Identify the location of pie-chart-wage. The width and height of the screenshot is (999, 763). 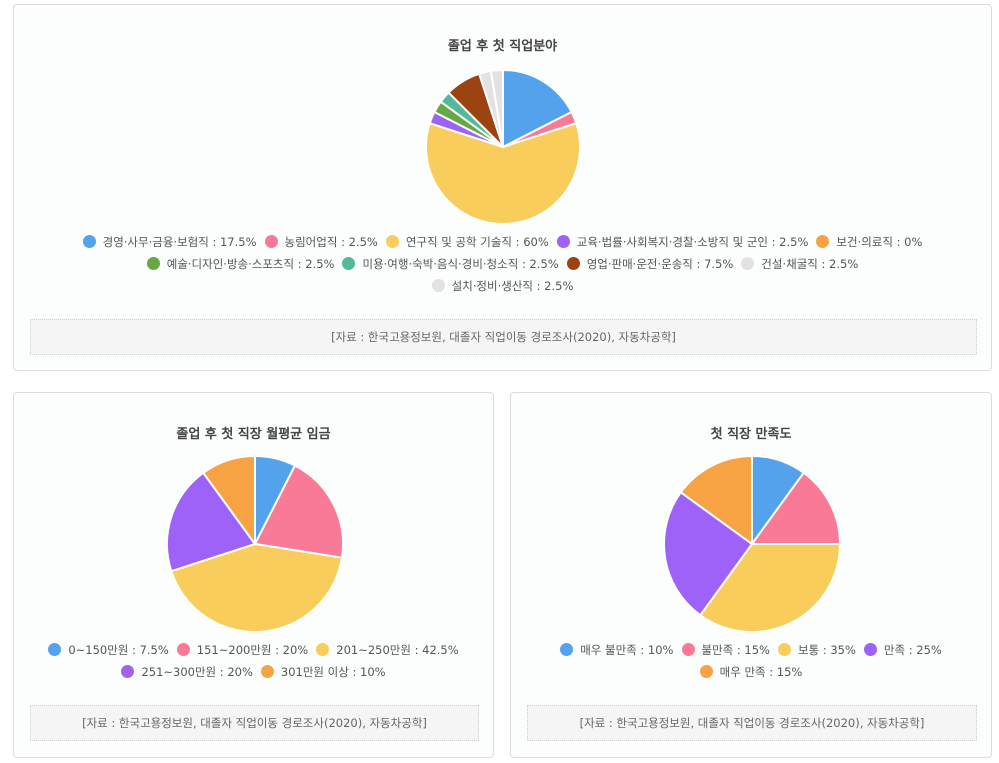
(255, 544).